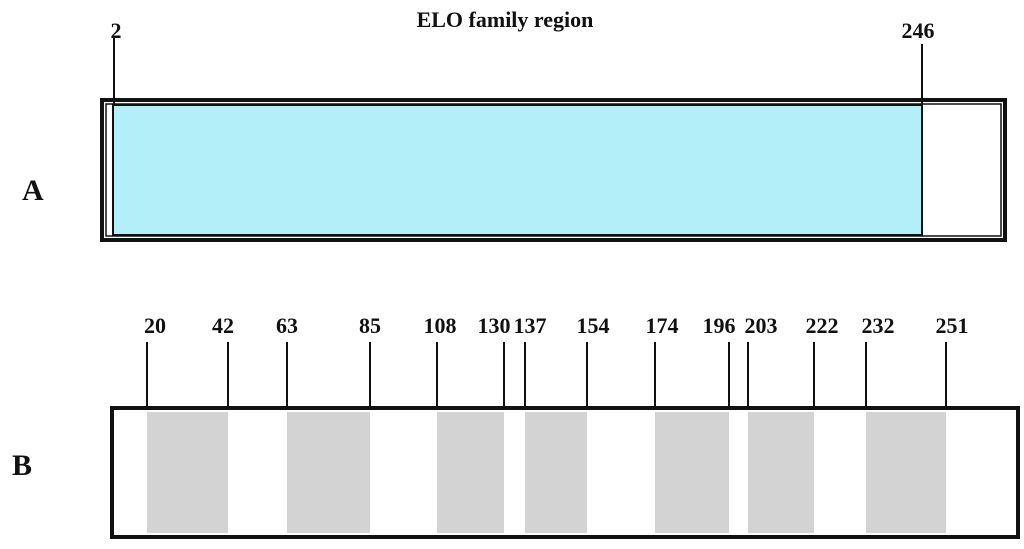 Image resolution: width=1024 pixels, height=549 pixels. I want to click on position-label: 63, so click(287, 325).